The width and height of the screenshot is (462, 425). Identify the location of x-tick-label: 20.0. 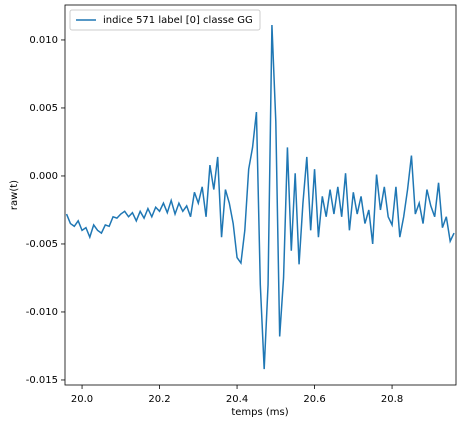
(82, 399).